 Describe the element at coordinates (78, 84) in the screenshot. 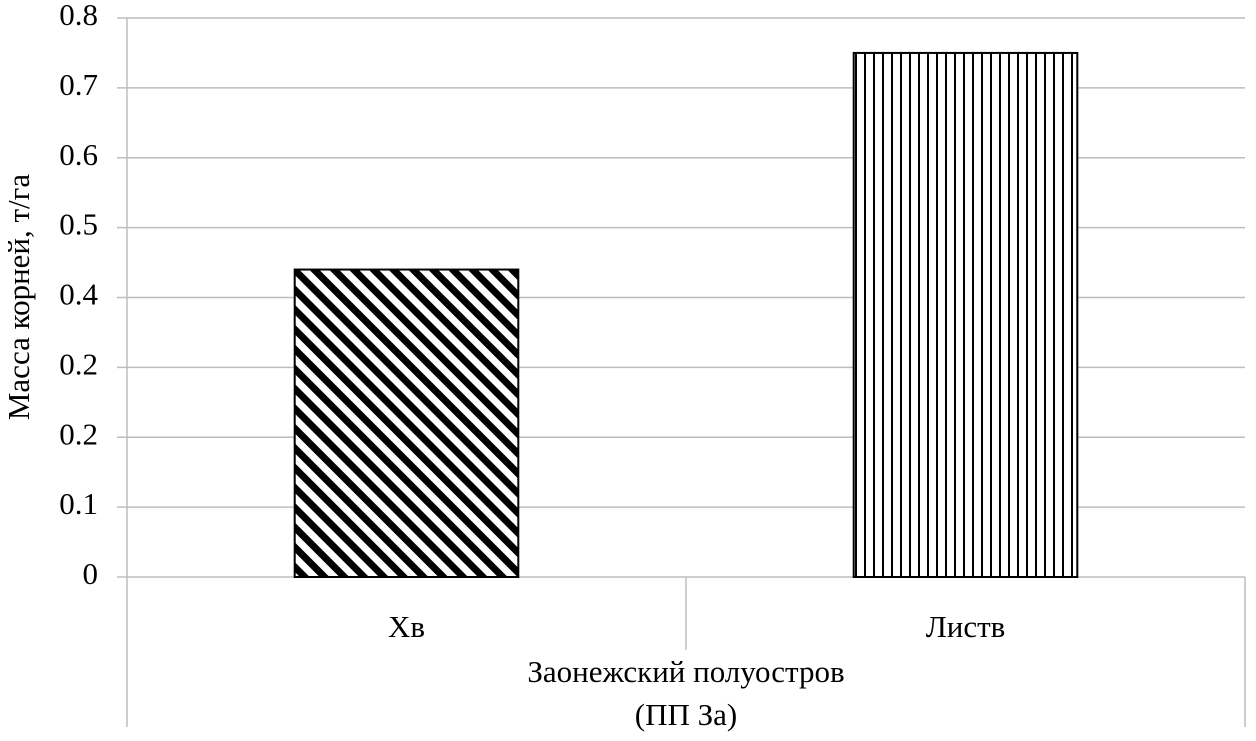

I see `y-tick-label: 0.7` at that location.